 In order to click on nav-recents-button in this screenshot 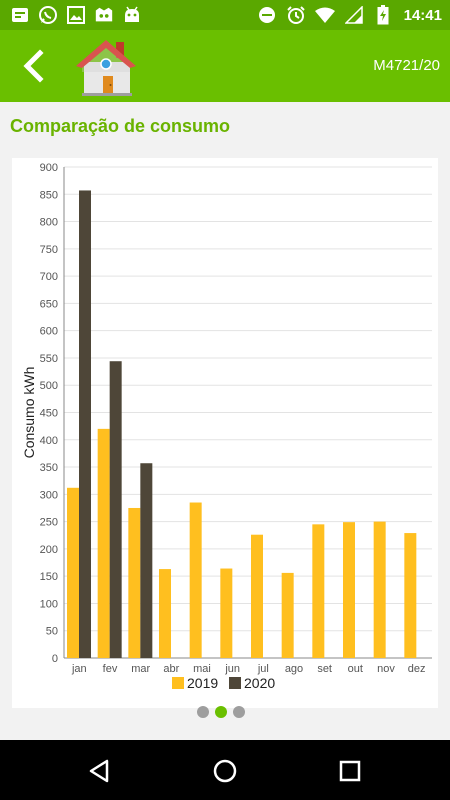, I will do `click(350, 771)`.